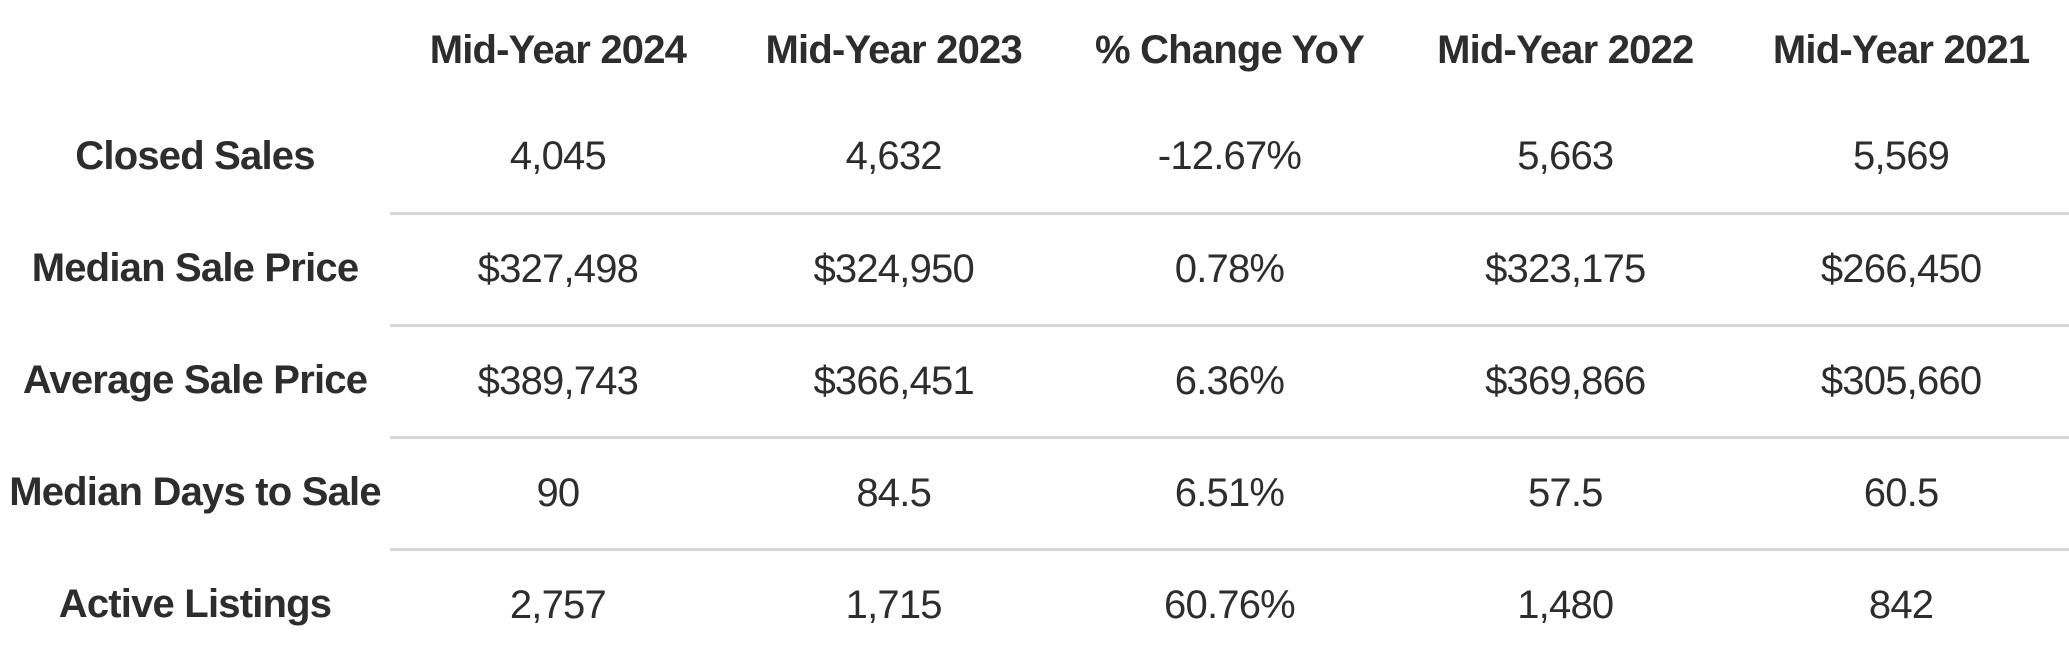  Describe the element at coordinates (558, 155) in the screenshot. I see `table-cell: 4,045` at that location.